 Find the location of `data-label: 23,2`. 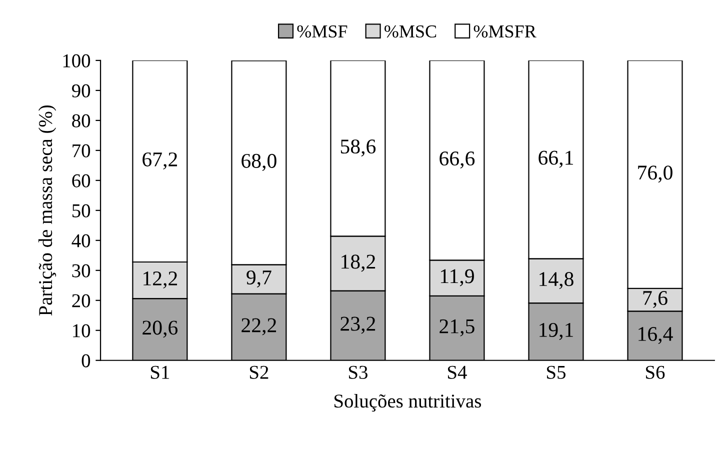

data-label: 23,2 is located at coordinates (358, 325).